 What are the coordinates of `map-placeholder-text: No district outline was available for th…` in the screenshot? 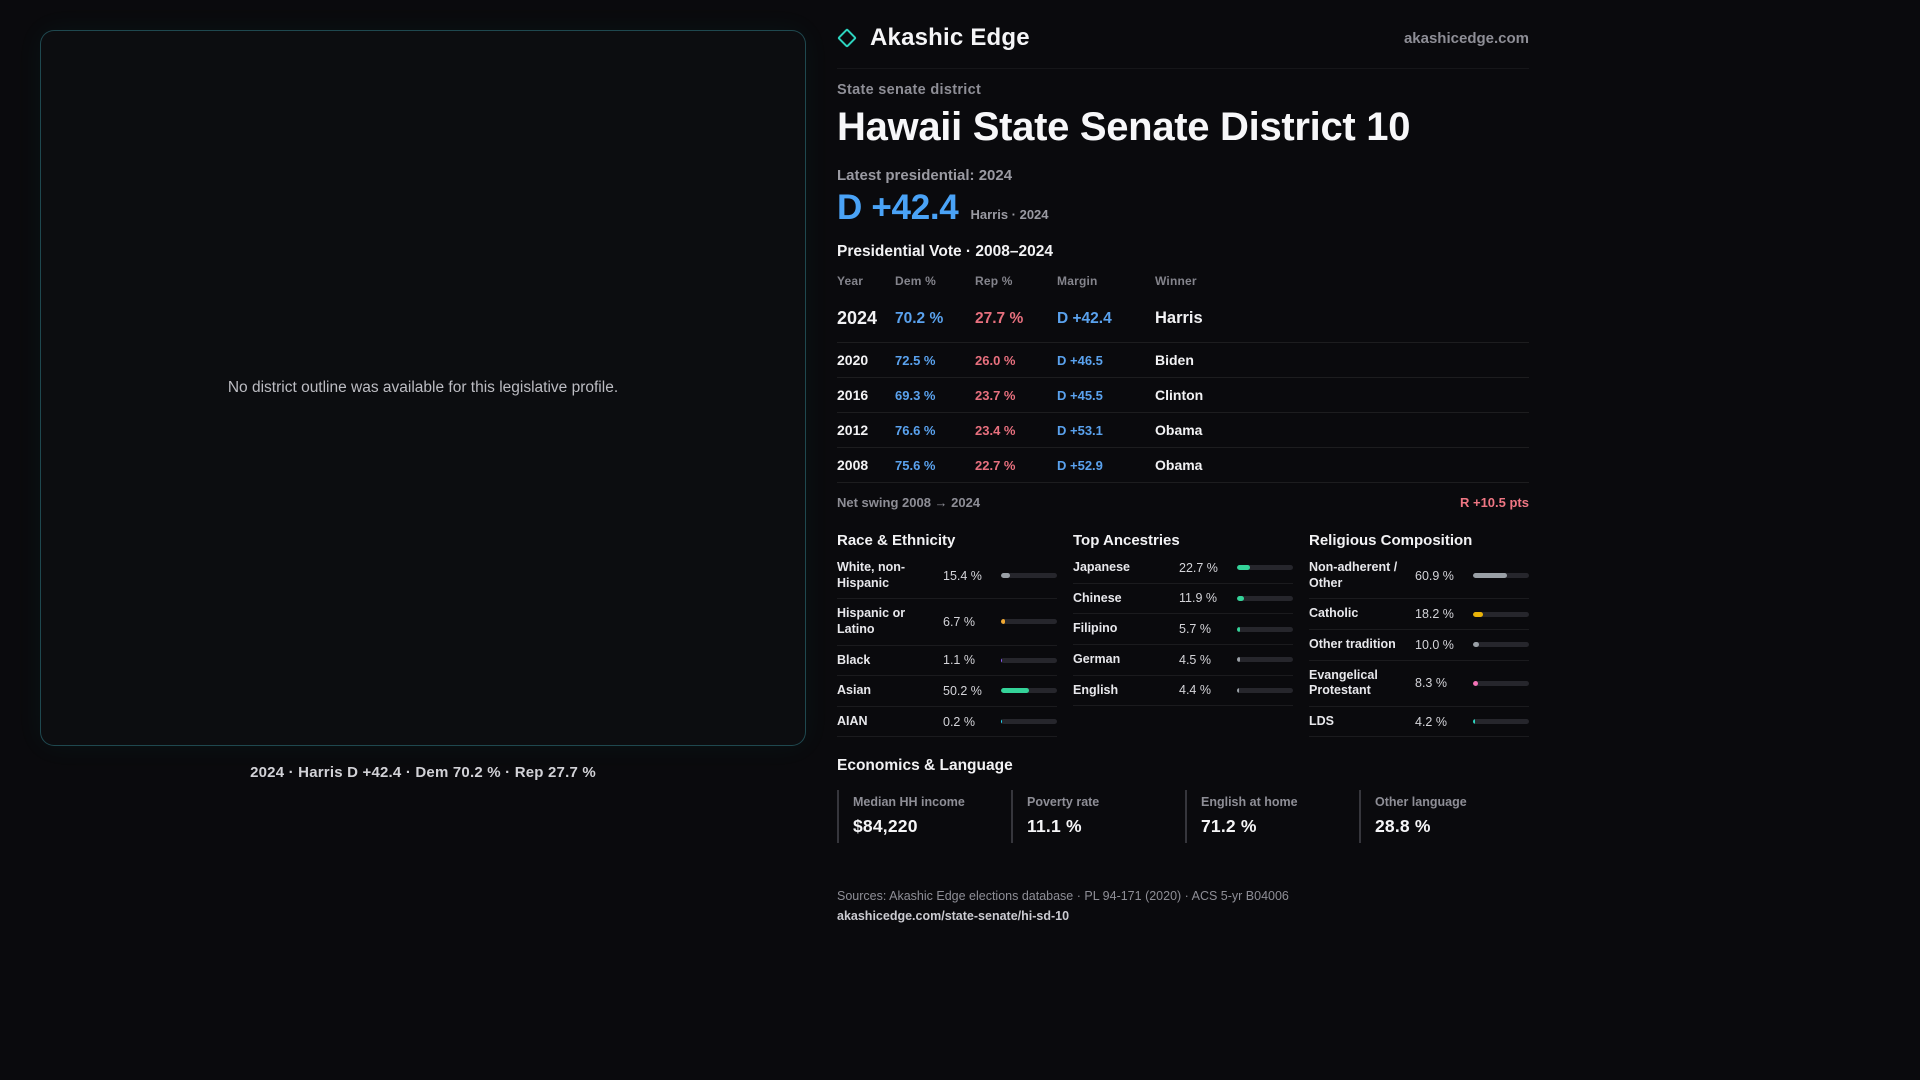 It's located at (423, 387).